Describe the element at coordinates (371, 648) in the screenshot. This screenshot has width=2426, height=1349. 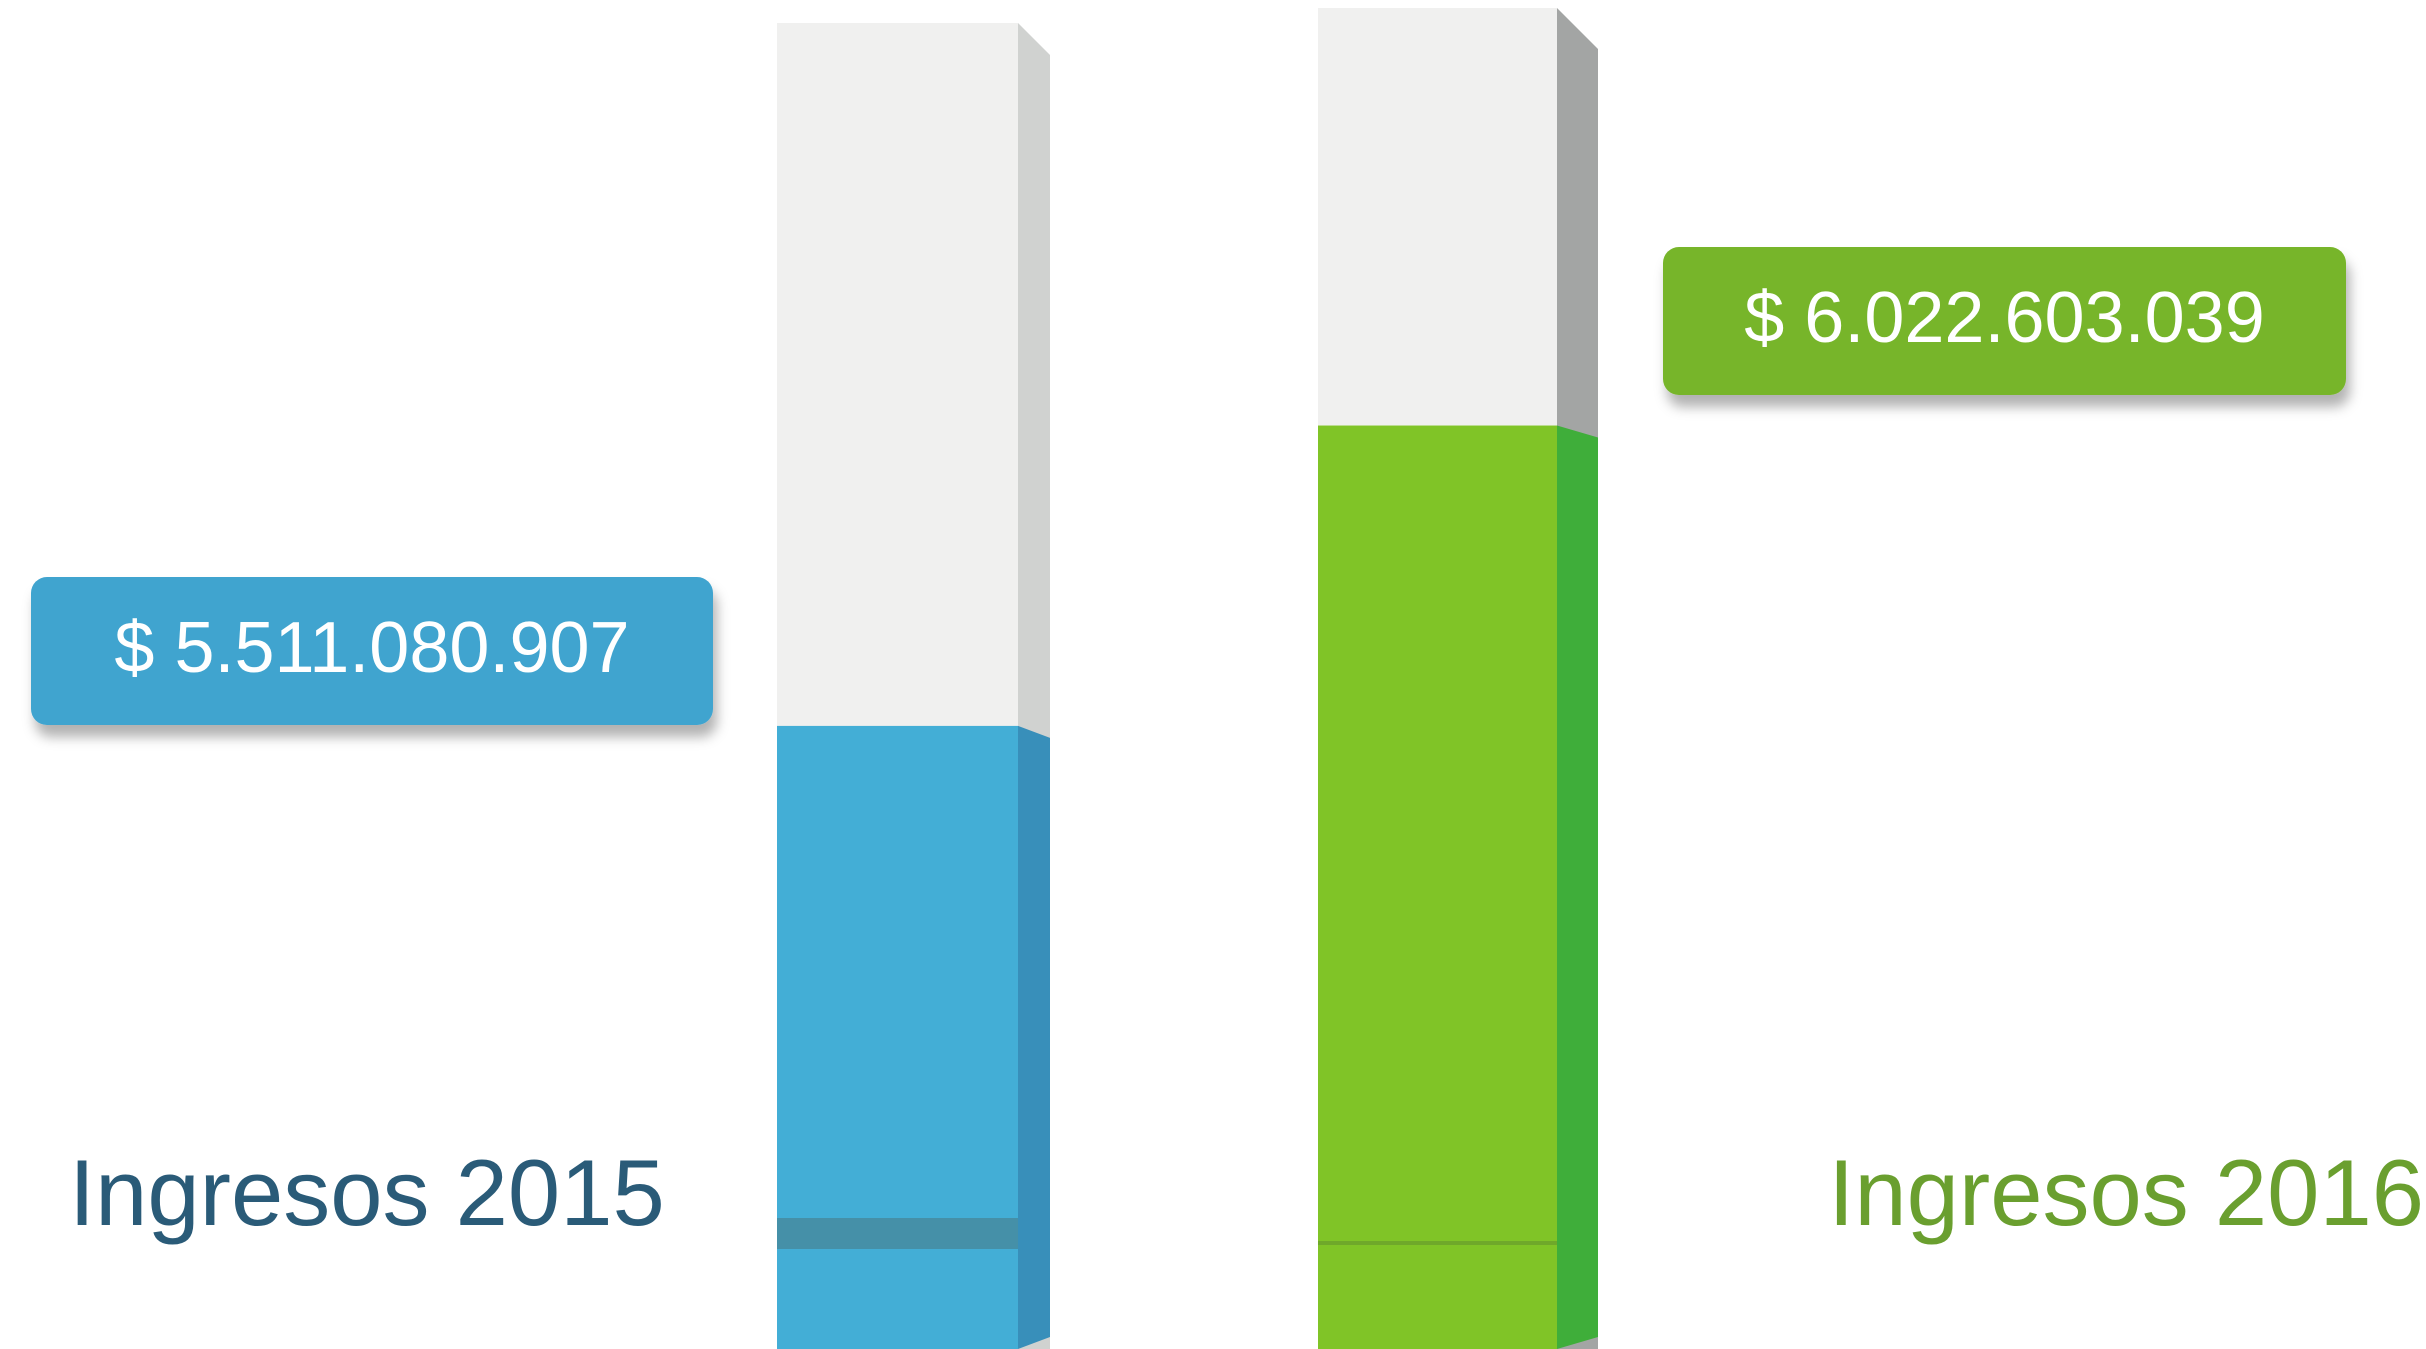
I see `value-label: $ 5.511.080.907` at that location.